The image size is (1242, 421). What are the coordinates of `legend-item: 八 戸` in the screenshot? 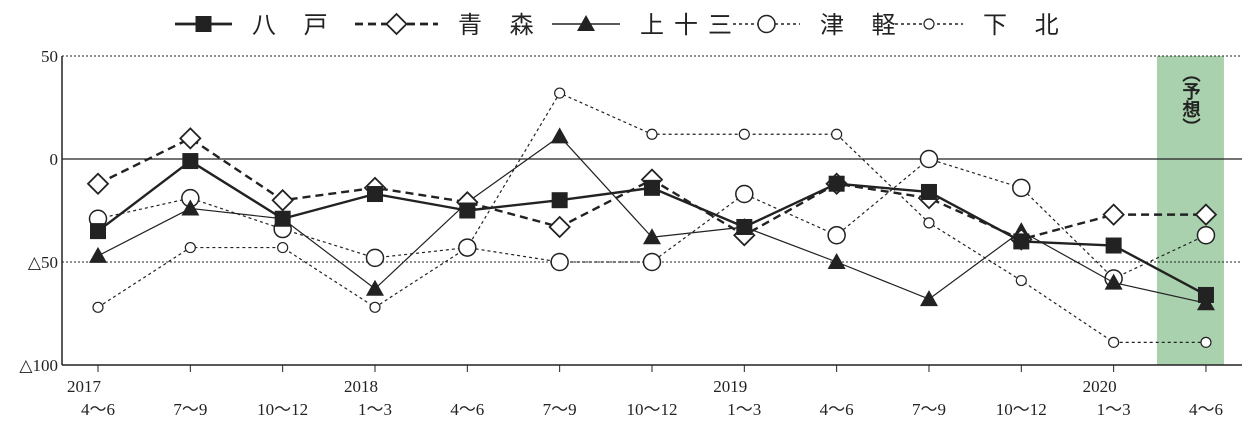 It's located at (256, 25).